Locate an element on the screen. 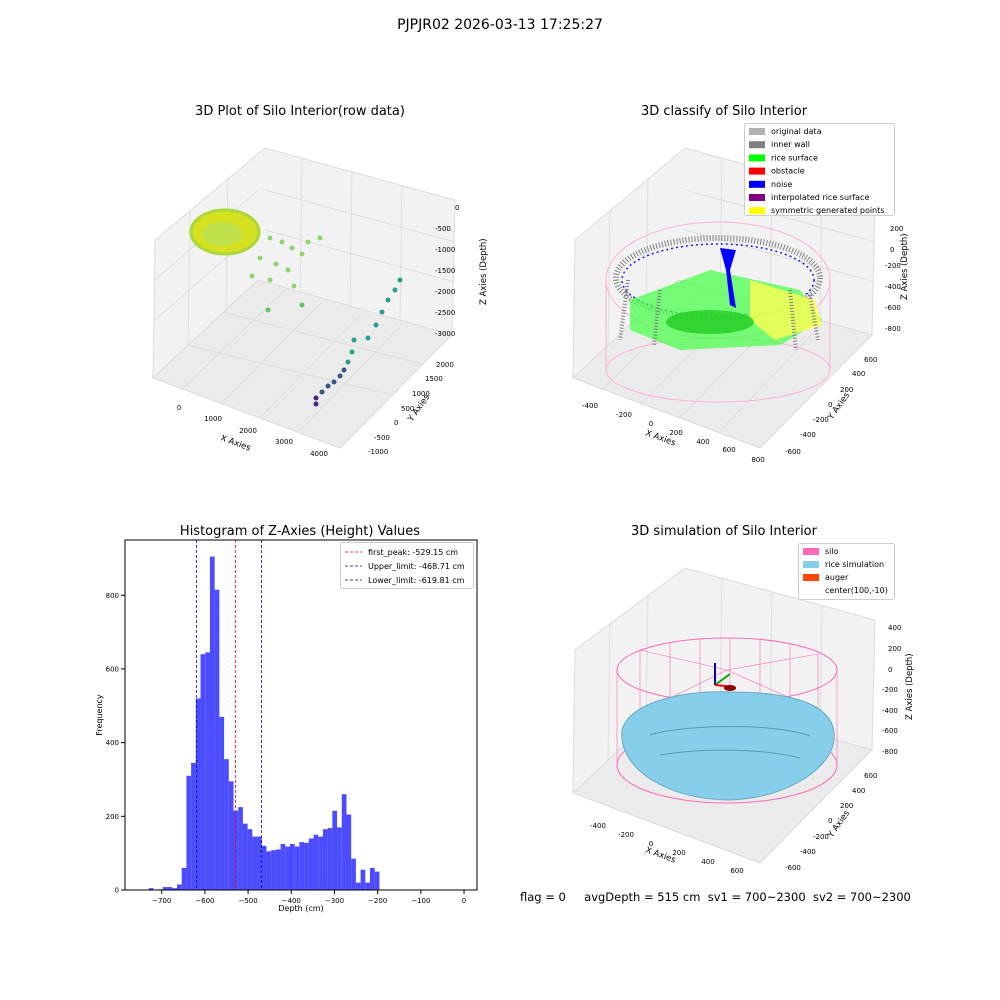  x-tick-label: −600 is located at coordinates (204, 901).